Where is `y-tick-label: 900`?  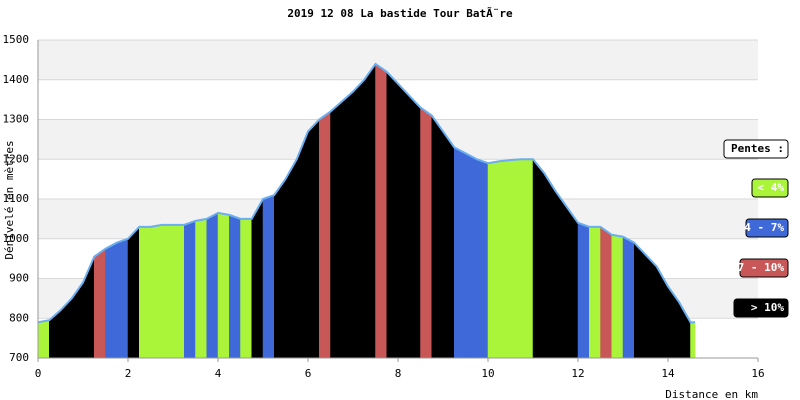 y-tick-label: 900 is located at coordinates (19, 278).